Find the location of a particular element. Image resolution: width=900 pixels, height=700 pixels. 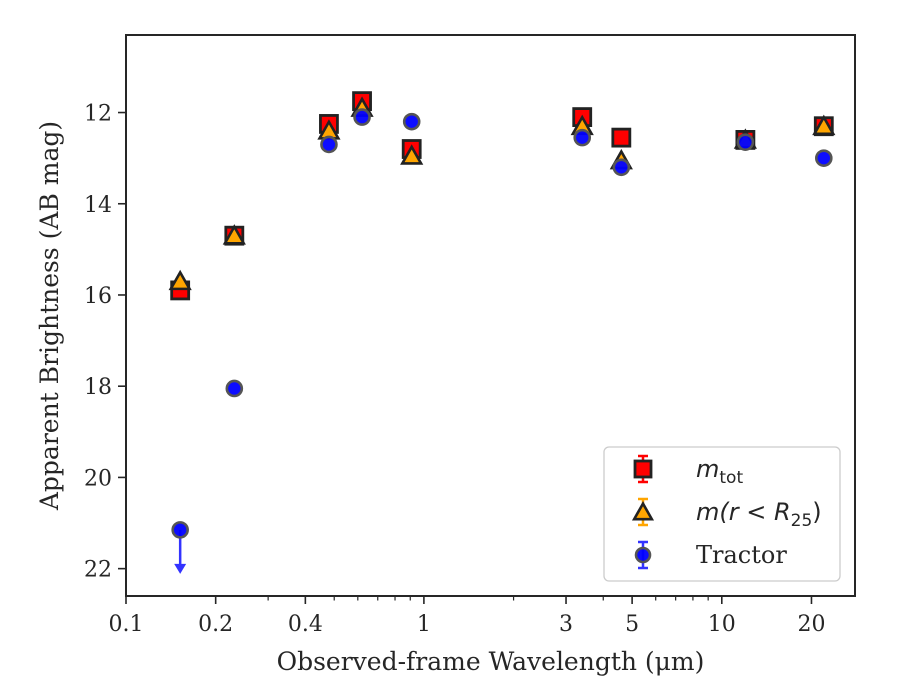

x-tick-label: 0.1 is located at coordinates (126, 624).